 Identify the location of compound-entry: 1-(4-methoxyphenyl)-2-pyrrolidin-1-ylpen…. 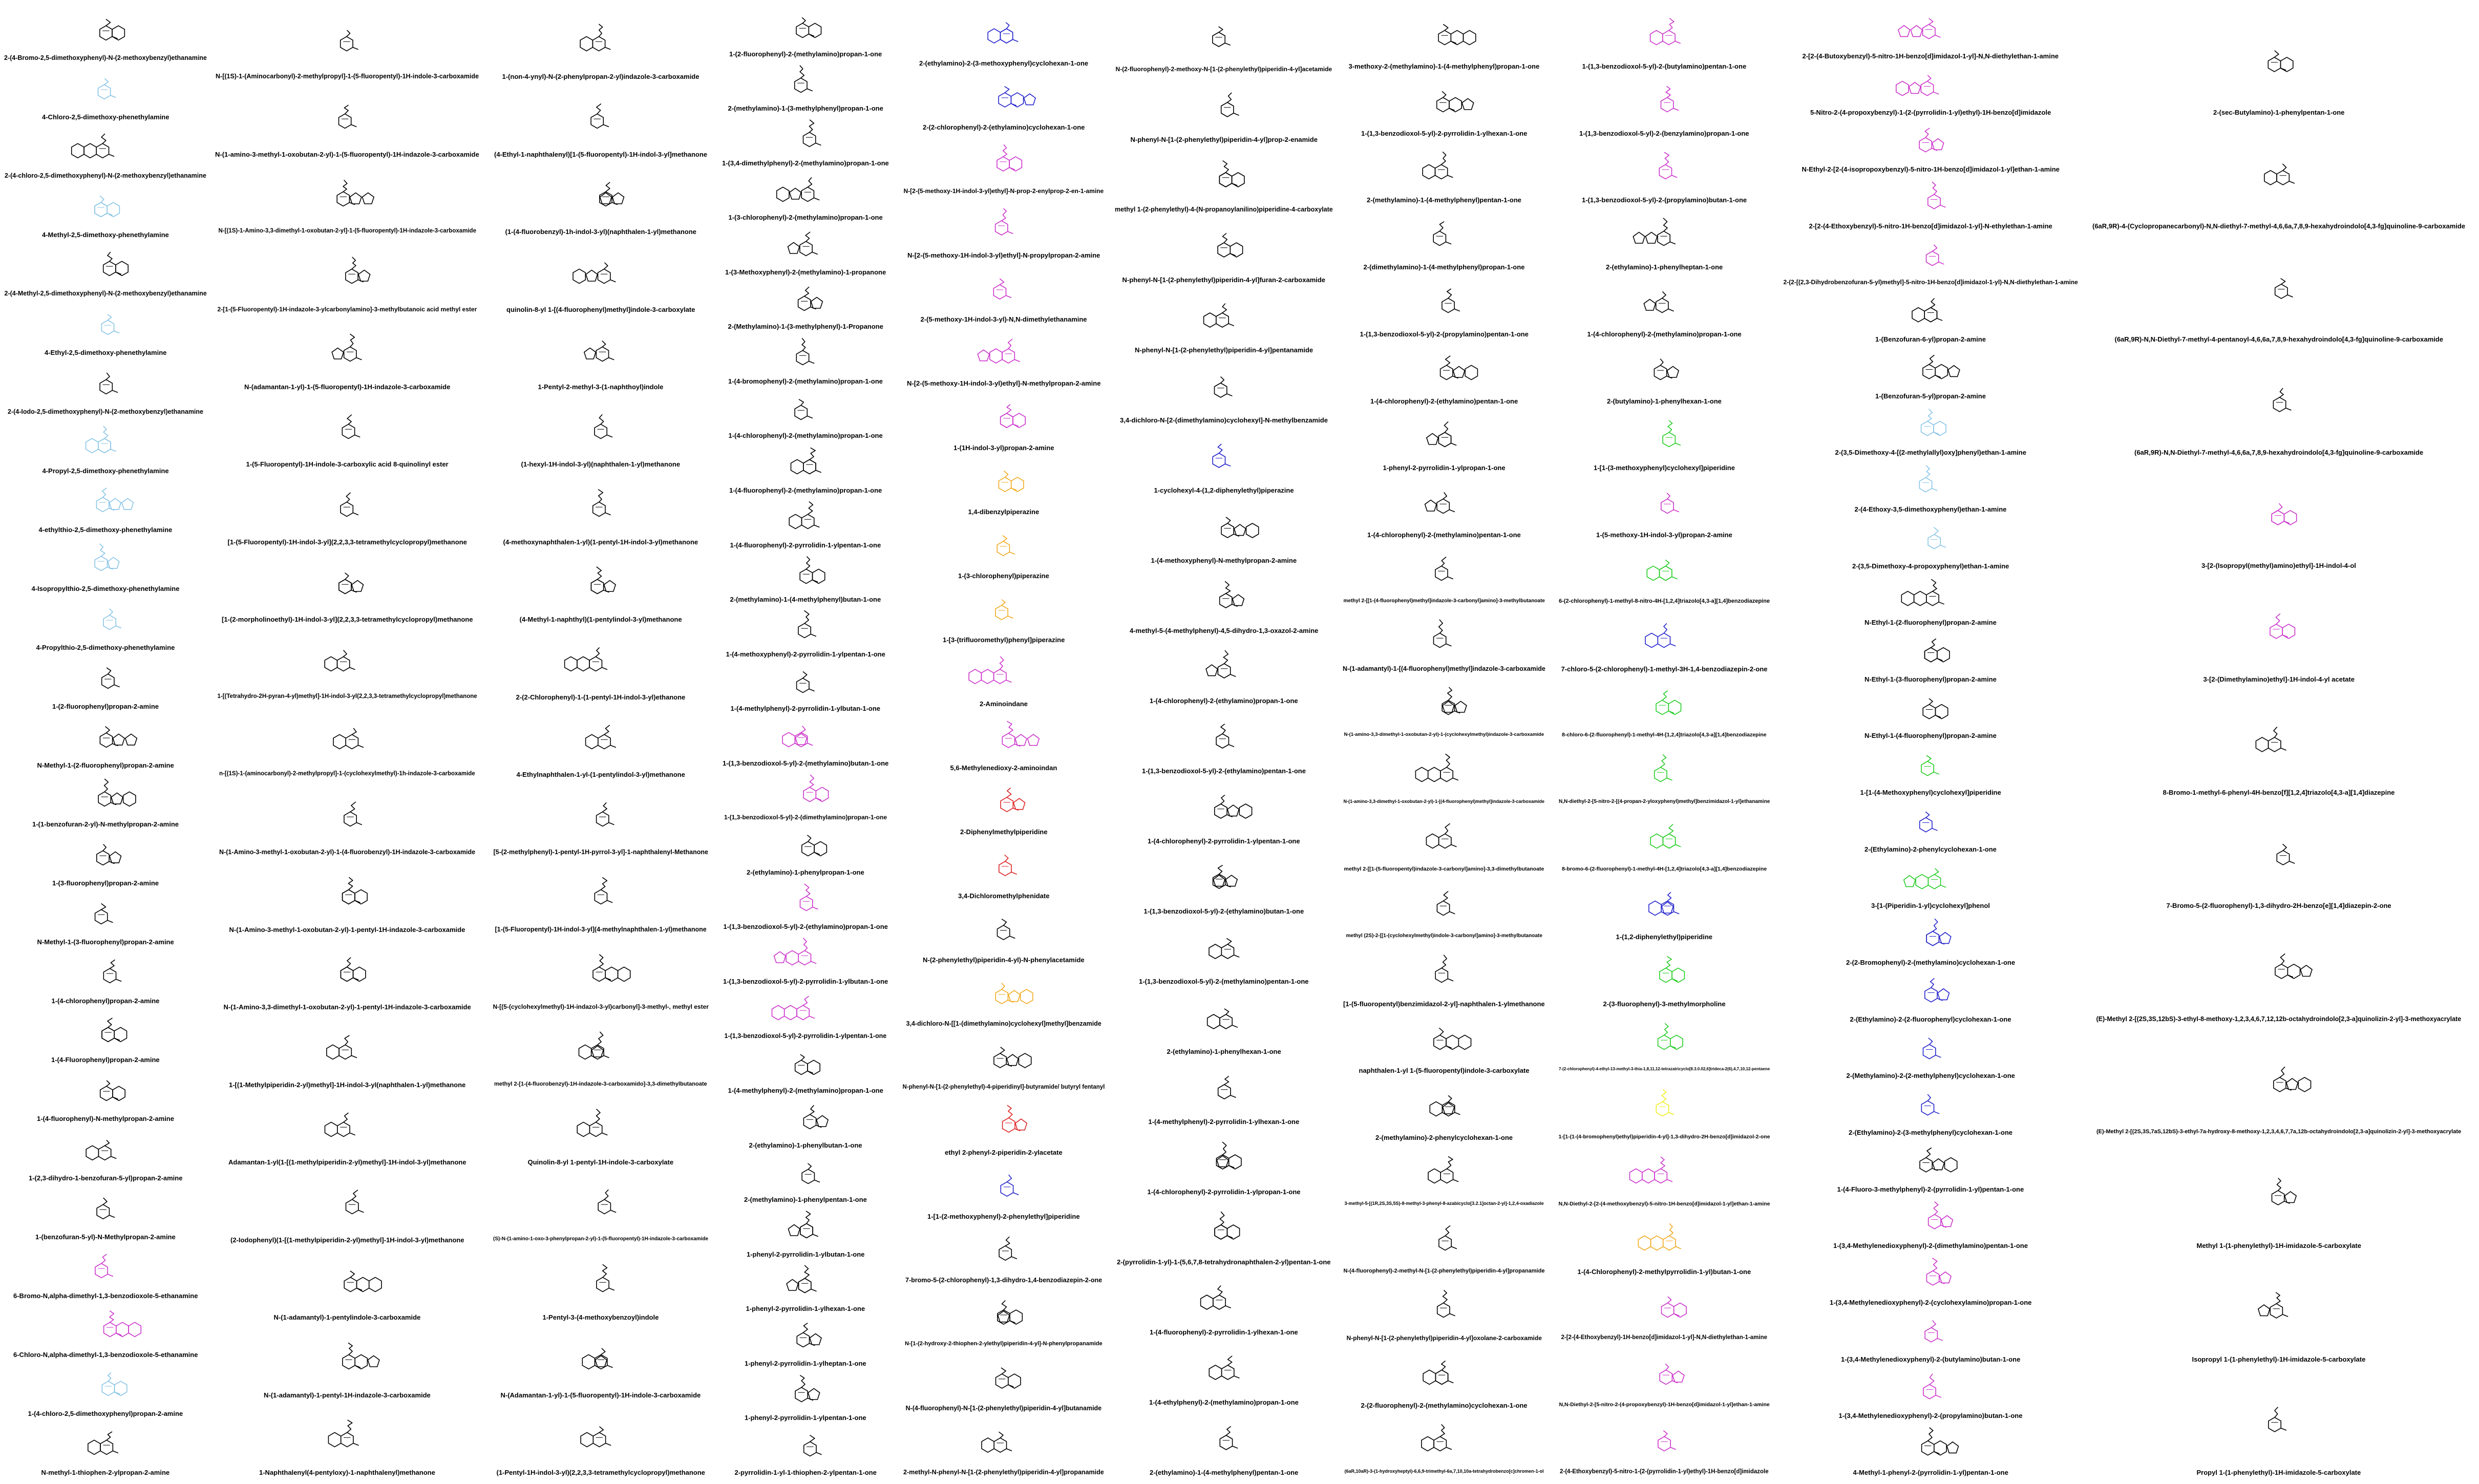
(805, 632).